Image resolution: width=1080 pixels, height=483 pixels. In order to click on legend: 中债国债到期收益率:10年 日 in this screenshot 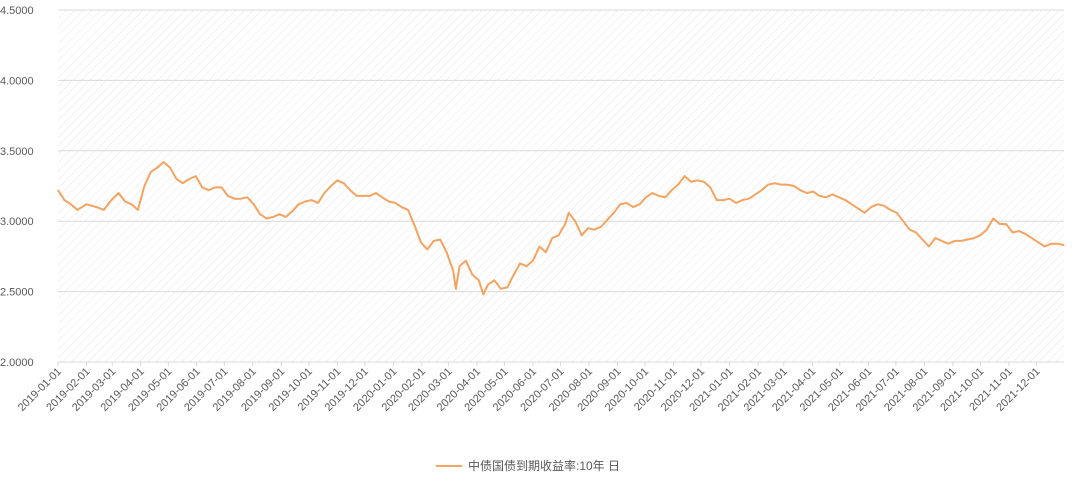, I will do `click(528, 465)`.